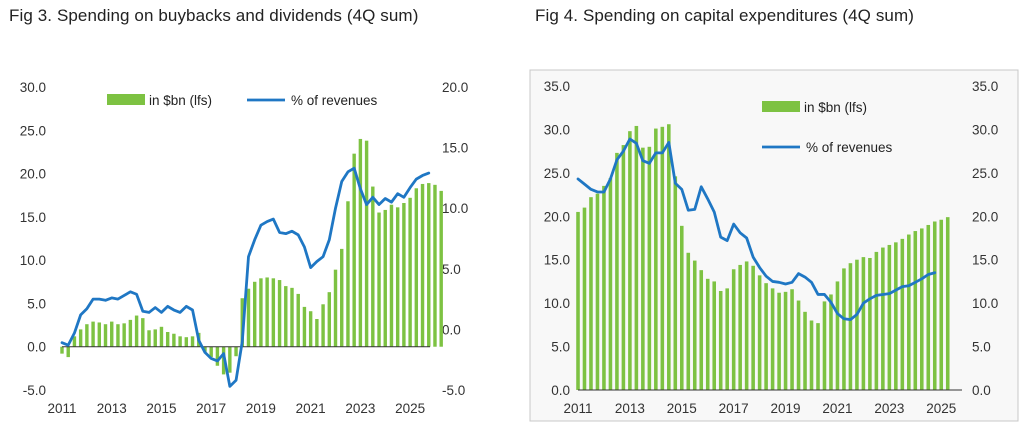  What do you see at coordinates (734, 408) in the screenshot?
I see `x-tick-label: 2017` at bounding box center [734, 408].